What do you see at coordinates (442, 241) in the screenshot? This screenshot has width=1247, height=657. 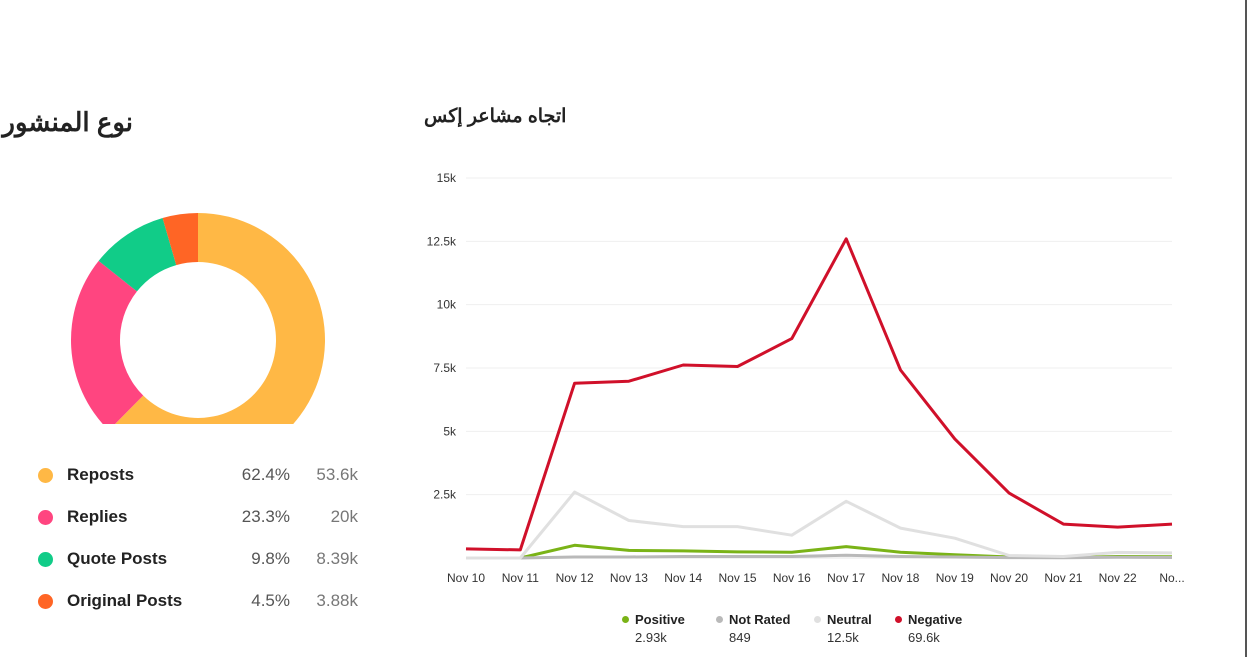 I see `y-tick-label: 12.5k` at bounding box center [442, 241].